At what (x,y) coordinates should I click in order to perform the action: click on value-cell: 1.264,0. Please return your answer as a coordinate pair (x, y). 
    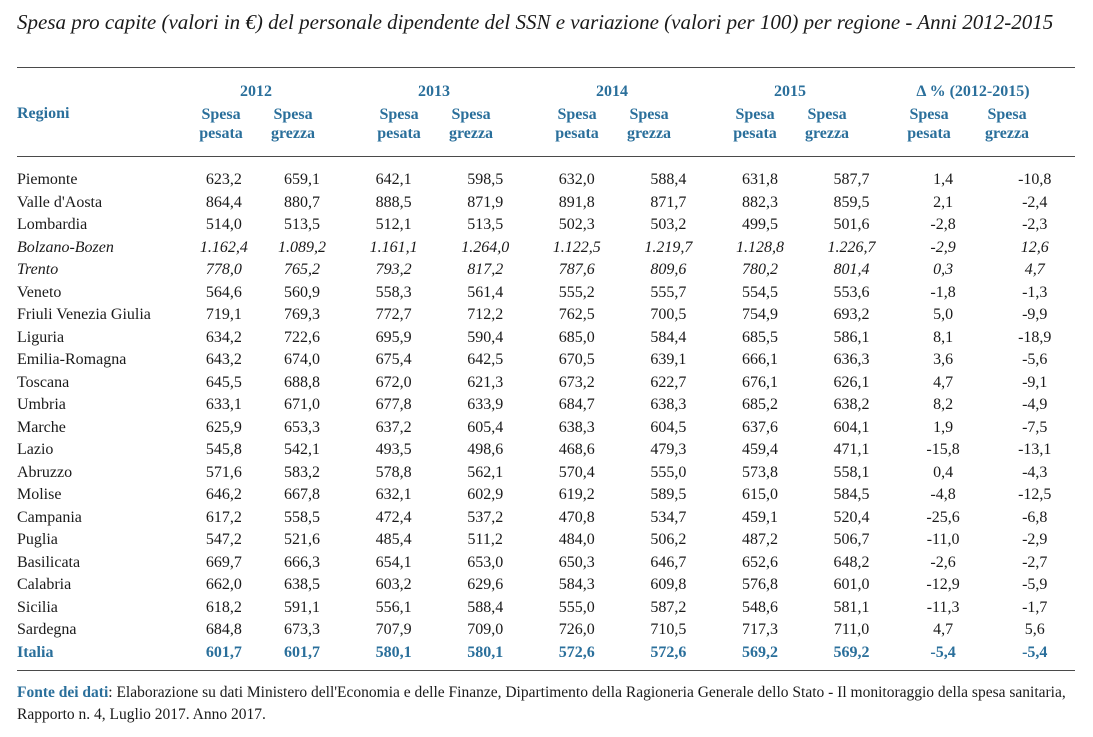
    Looking at the image, I should click on (485, 247).